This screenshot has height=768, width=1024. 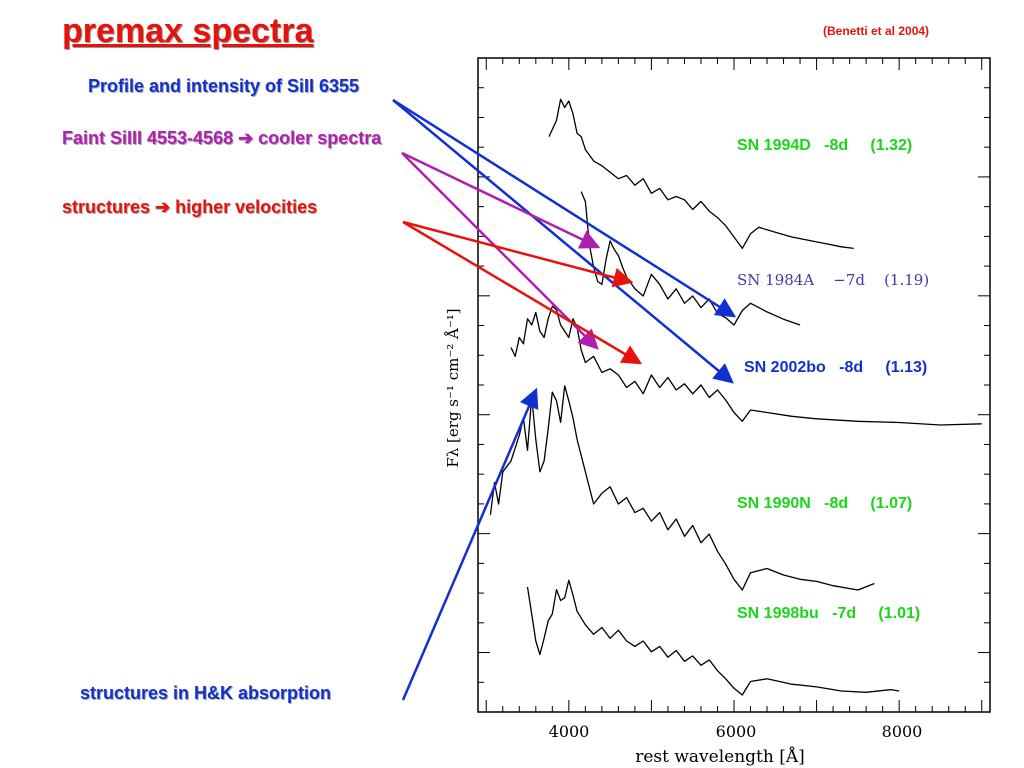 I want to click on series-label-phase: -7d, so click(x=844, y=613).